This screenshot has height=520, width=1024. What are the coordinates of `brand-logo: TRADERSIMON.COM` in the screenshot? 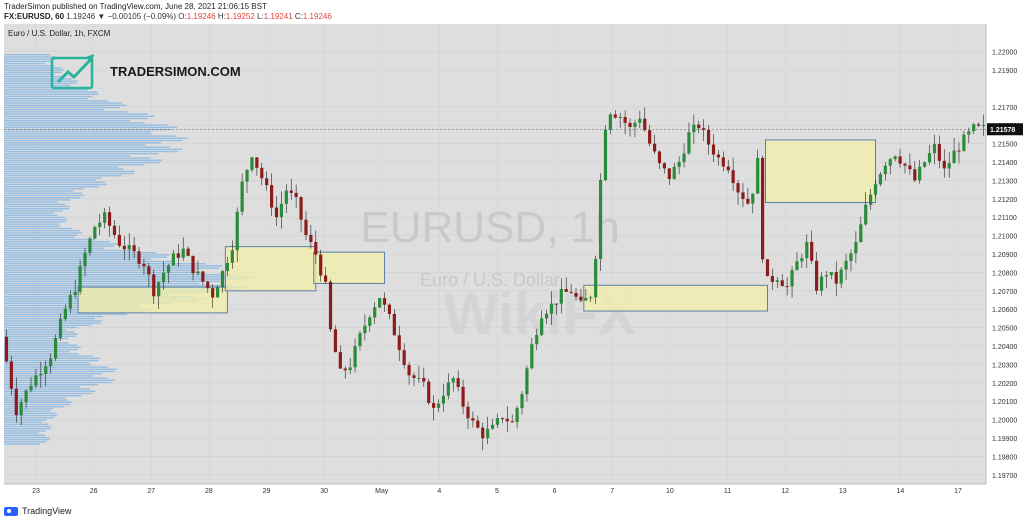 It's located at (145, 72).